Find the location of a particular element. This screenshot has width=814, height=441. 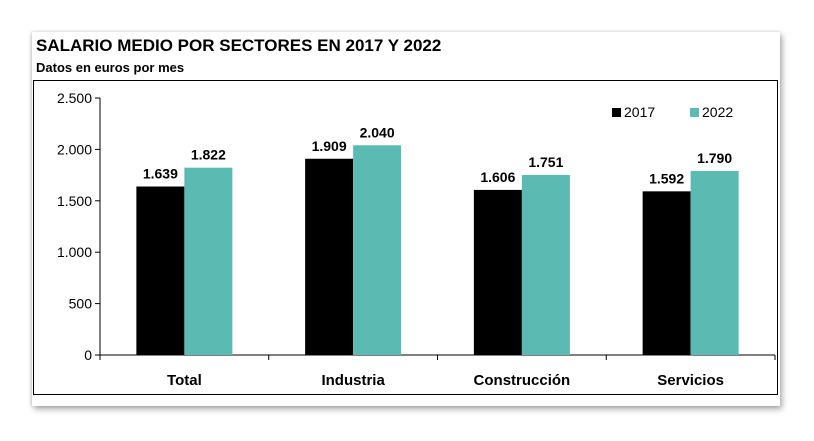

bar-value-label-2022: 2.040 is located at coordinates (377, 132).